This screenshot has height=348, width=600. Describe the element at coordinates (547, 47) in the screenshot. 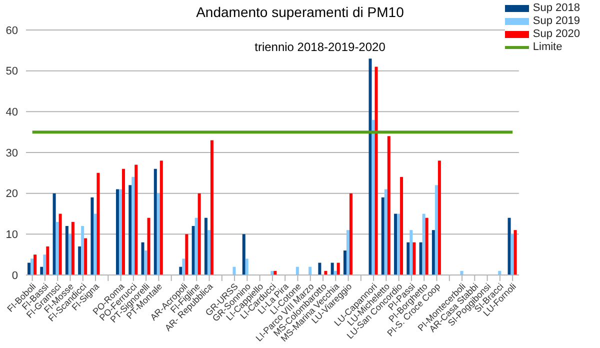

I see `legend-label: Limite` at that location.